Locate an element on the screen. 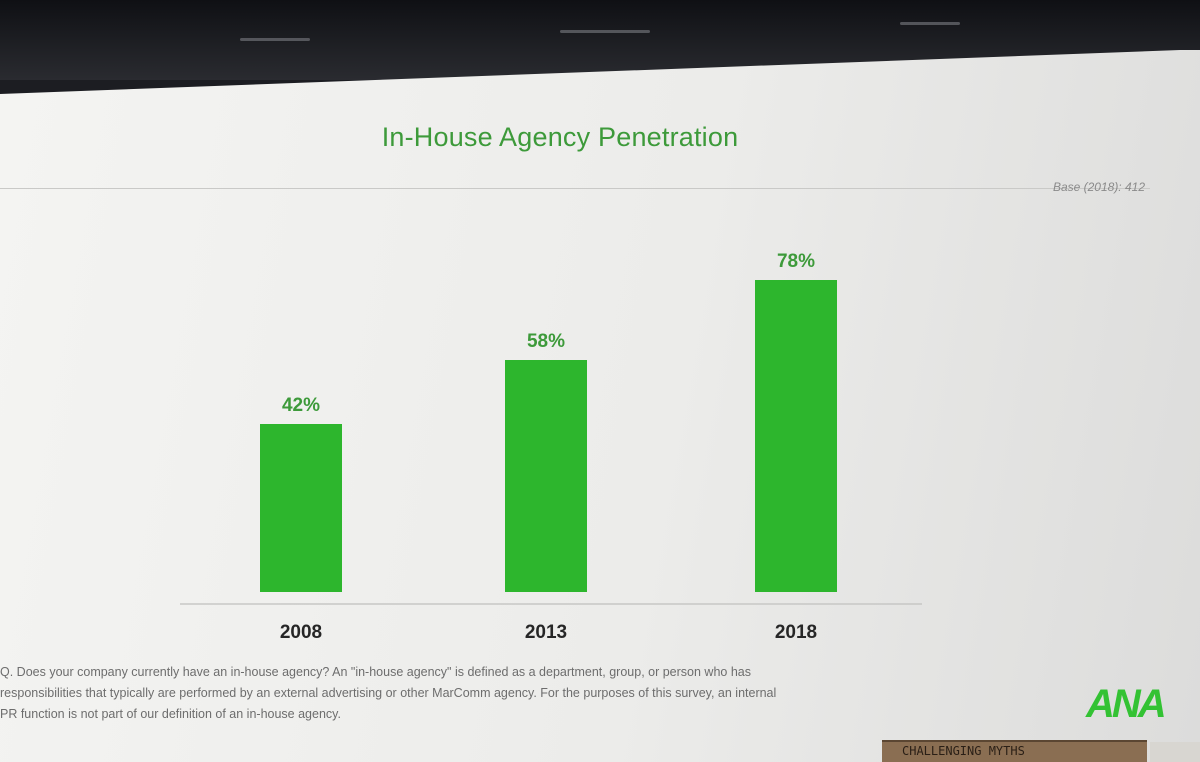  value-label-2018: 78% is located at coordinates (796, 261).